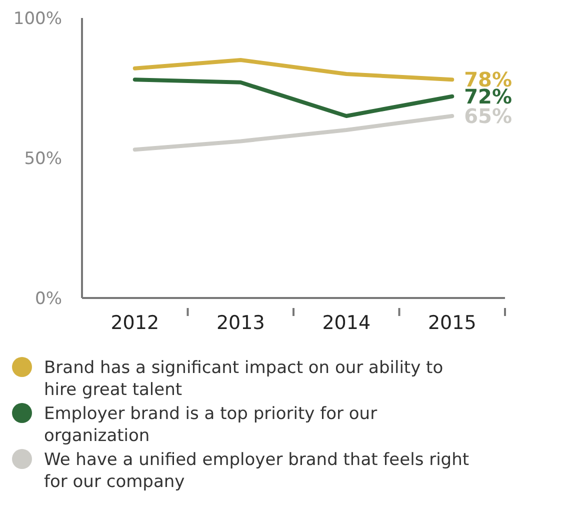 This screenshot has height=506, width=581. I want to click on x-tick-label: 2014, so click(346, 323).